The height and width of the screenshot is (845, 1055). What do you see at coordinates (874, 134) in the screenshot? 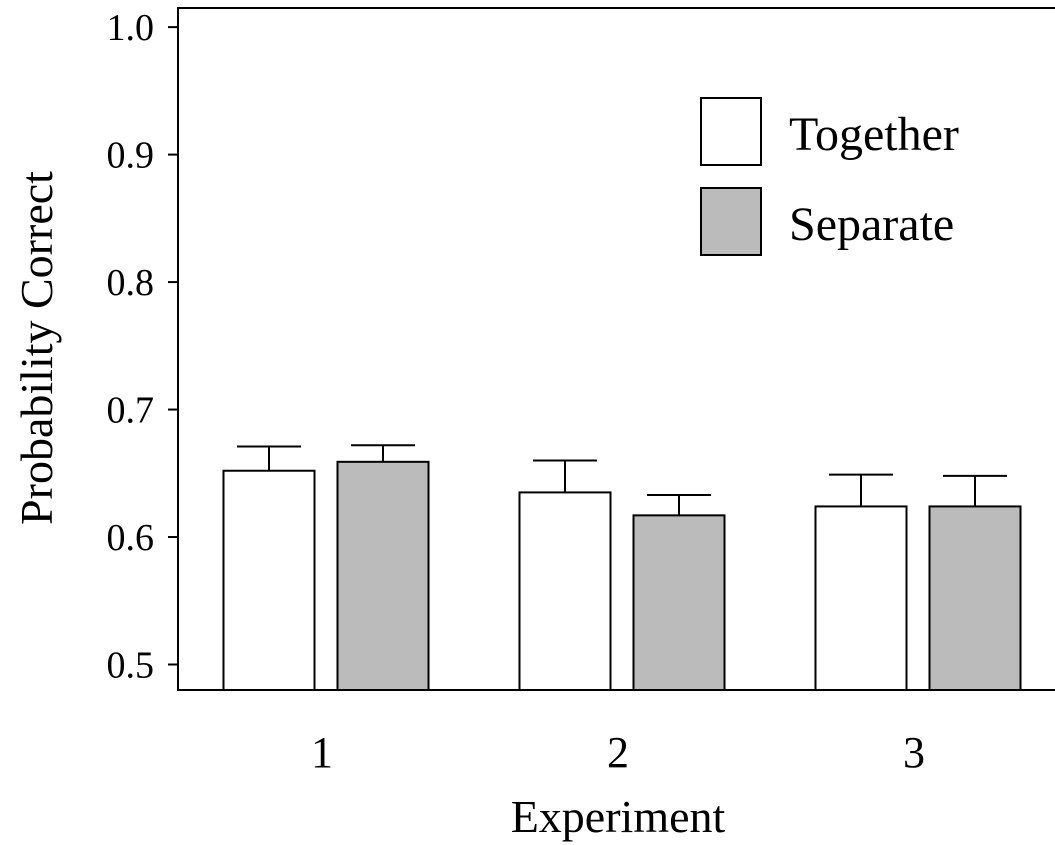
I see `legend-label-together: Together` at bounding box center [874, 134].